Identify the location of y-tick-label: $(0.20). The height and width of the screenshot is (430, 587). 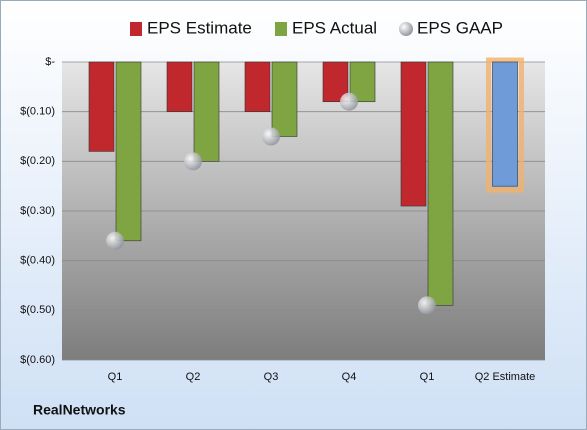
(37, 161).